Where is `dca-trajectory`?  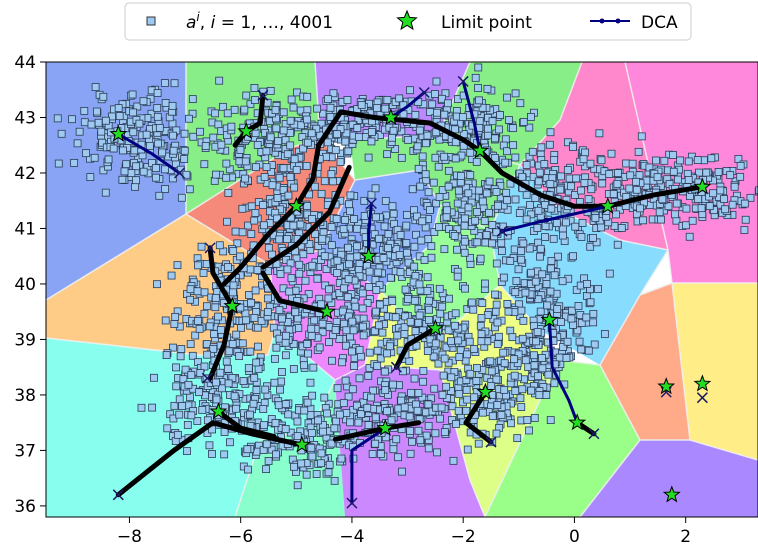
dca-trajectory is located at coordinates (521, 159).